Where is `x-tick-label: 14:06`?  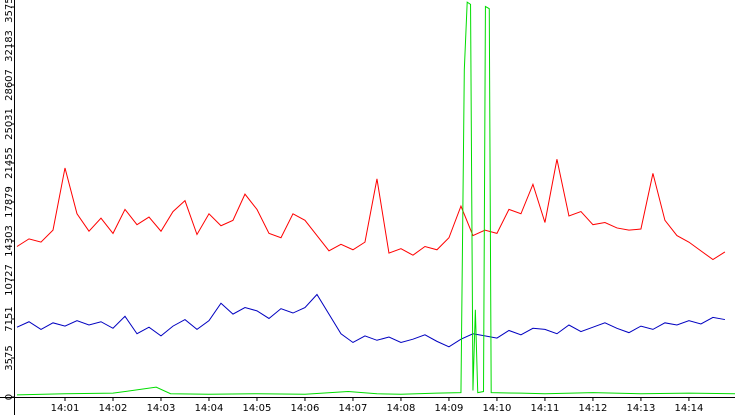
x-tick-label: 14:06 is located at coordinates (305, 408).